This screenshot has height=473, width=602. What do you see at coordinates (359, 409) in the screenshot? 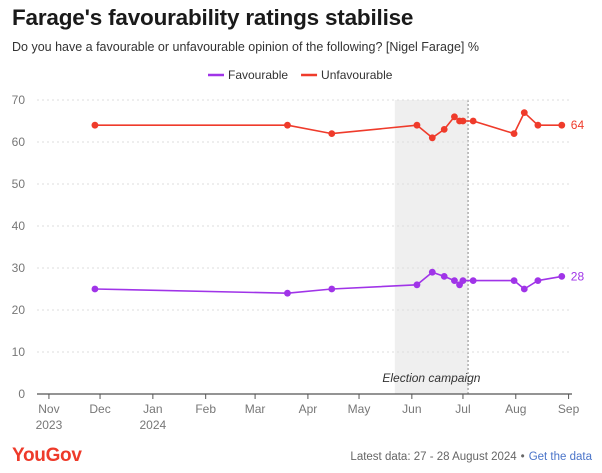
I see `x-tick-label: May` at bounding box center [359, 409].